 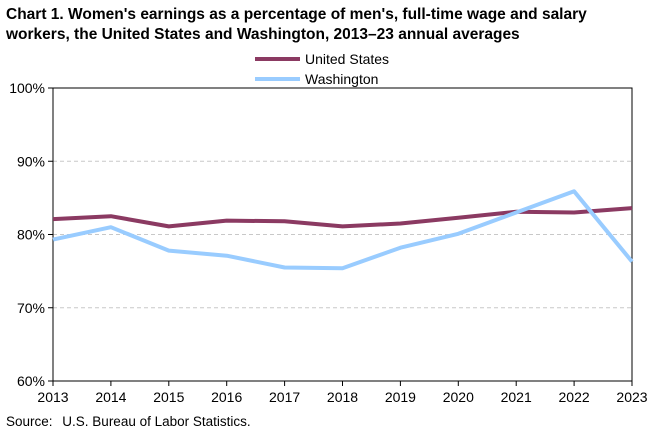 I want to click on source-label: Source:, so click(x=29, y=421).